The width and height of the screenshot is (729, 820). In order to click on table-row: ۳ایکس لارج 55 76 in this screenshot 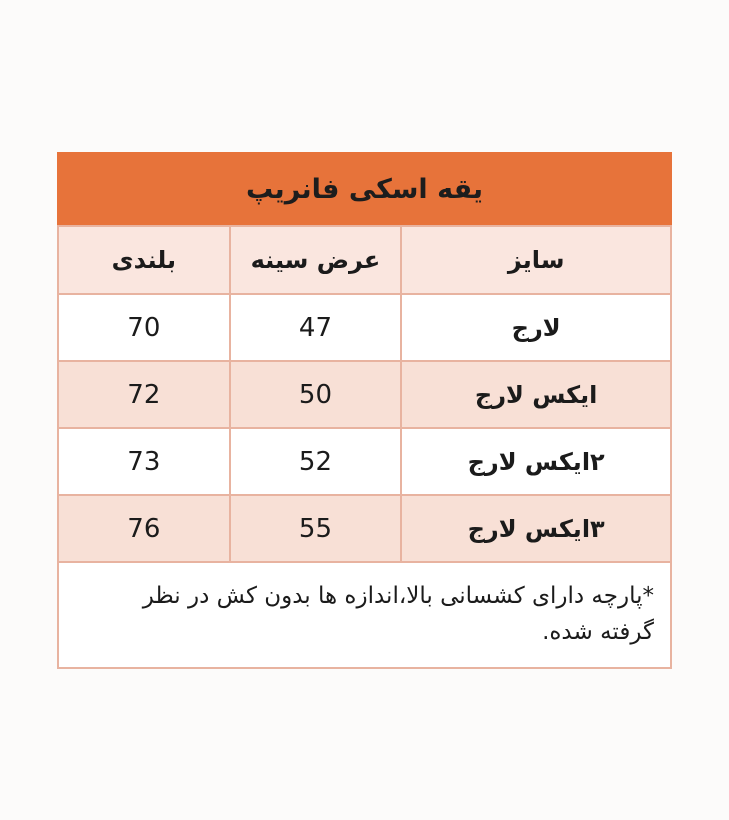, I will do `click(364, 528)`.